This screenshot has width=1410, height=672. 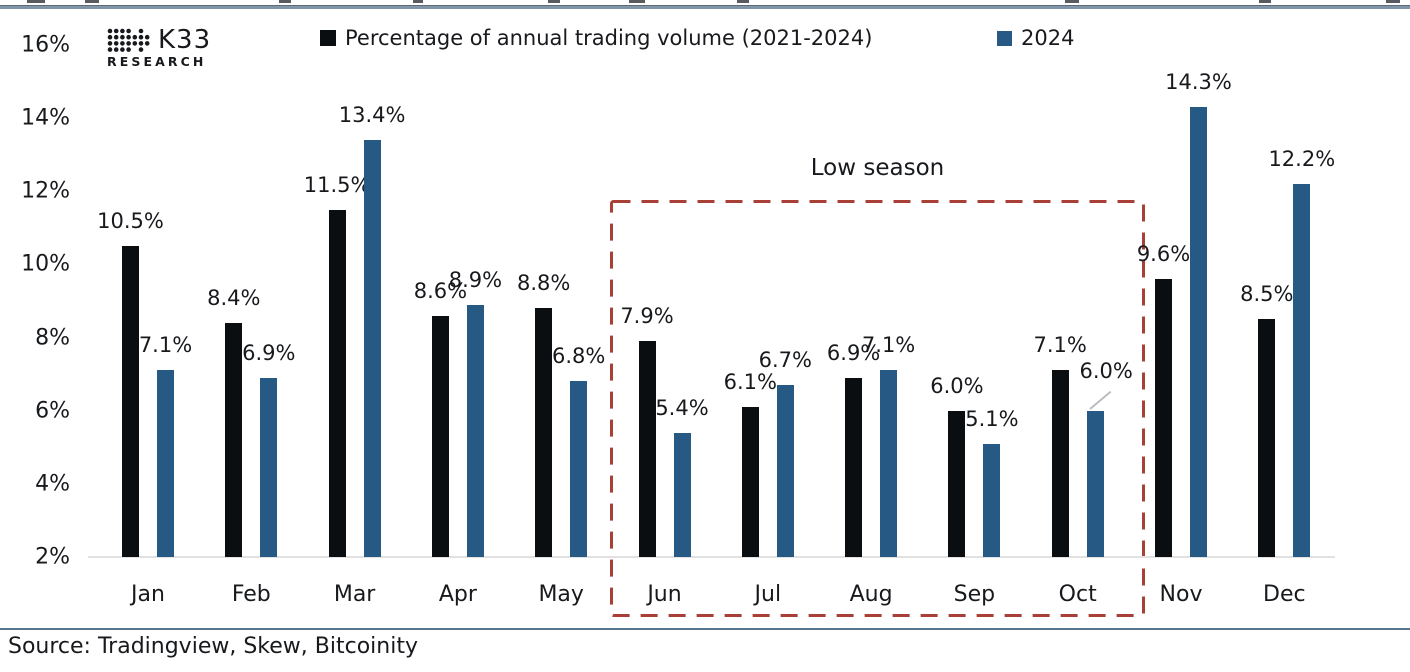 I want to click on source-divider-line, so click(x=705, y=629).